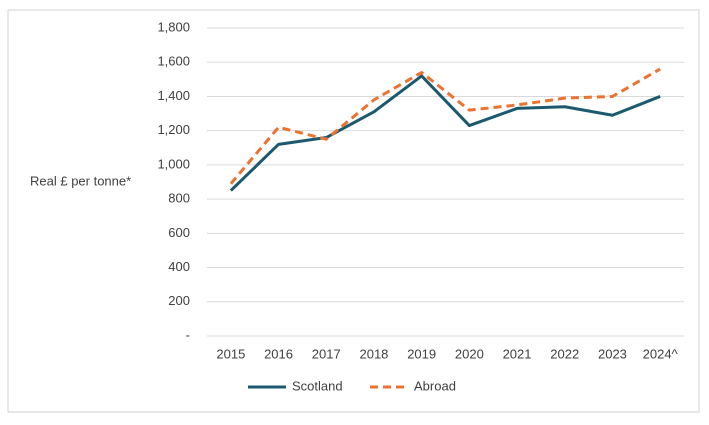 Image resolution: width=709 pixels, height=425 pixels. Describe the element at coordinates (230, 353) in the screenshot. I see `x-tick-label: 2015` at that location.